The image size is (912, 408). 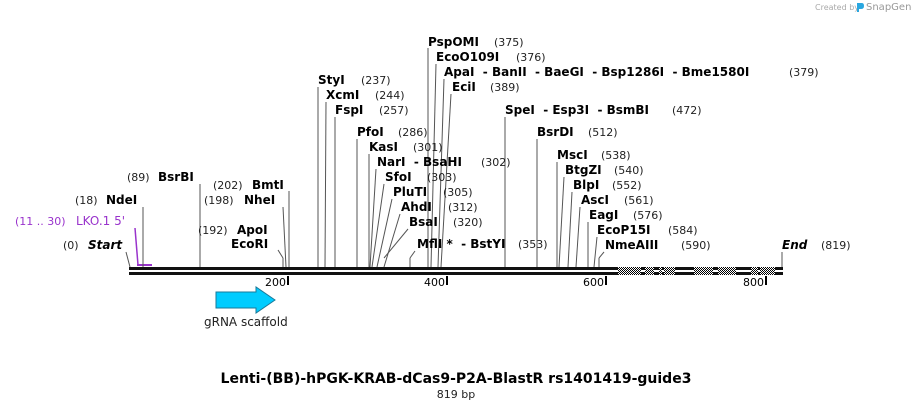 I want to click on enzyme-site-msci: MscI (538), so click(x=593, y=207).